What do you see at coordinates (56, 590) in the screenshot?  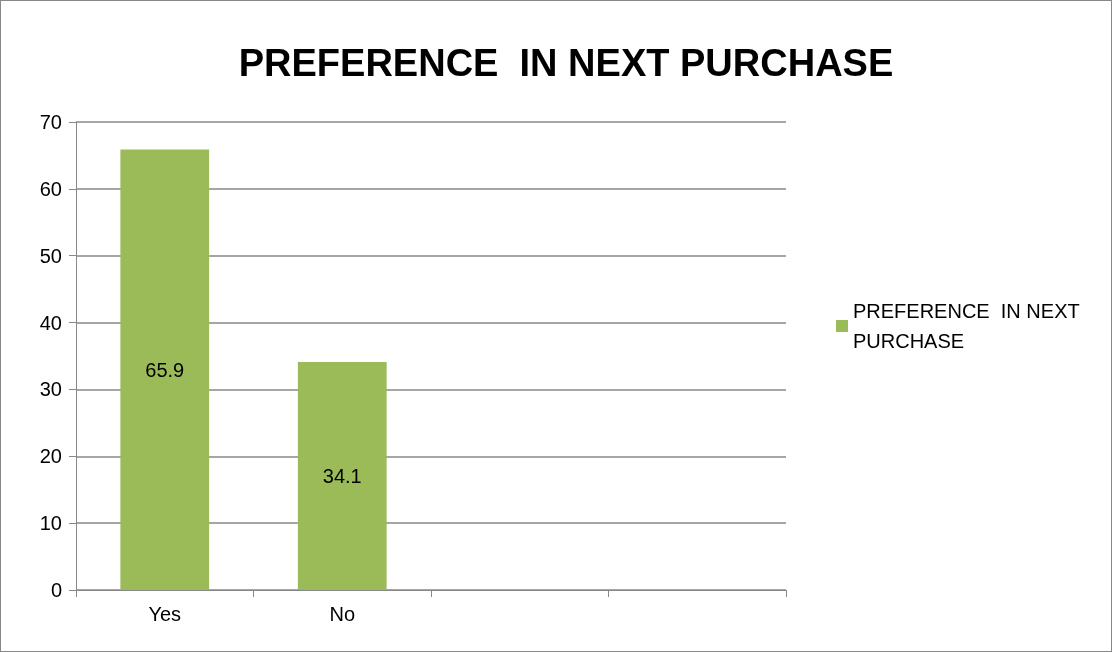 I see `y-tick-label: 0` at bounding box center [56, 590].